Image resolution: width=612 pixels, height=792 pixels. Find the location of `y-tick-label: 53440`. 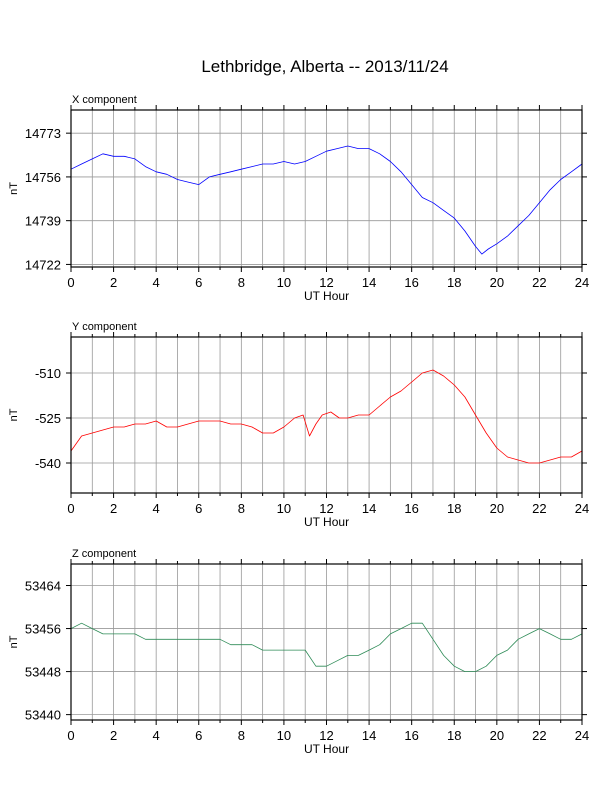

y-tick-label: 53440 is located at coordinates (43, 715).